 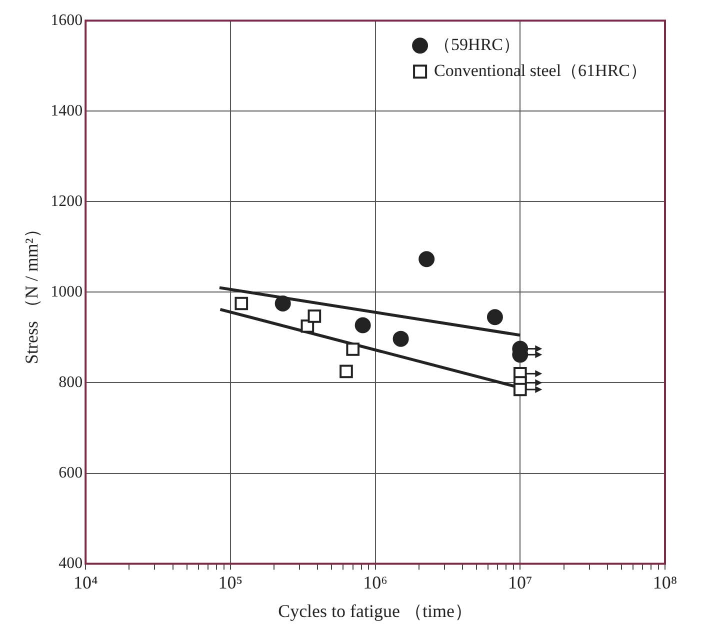 What do you see at coordinates (70, 563) in the screenshot?
I see `y-tick-label: 400` at bounding box center [70, 563].